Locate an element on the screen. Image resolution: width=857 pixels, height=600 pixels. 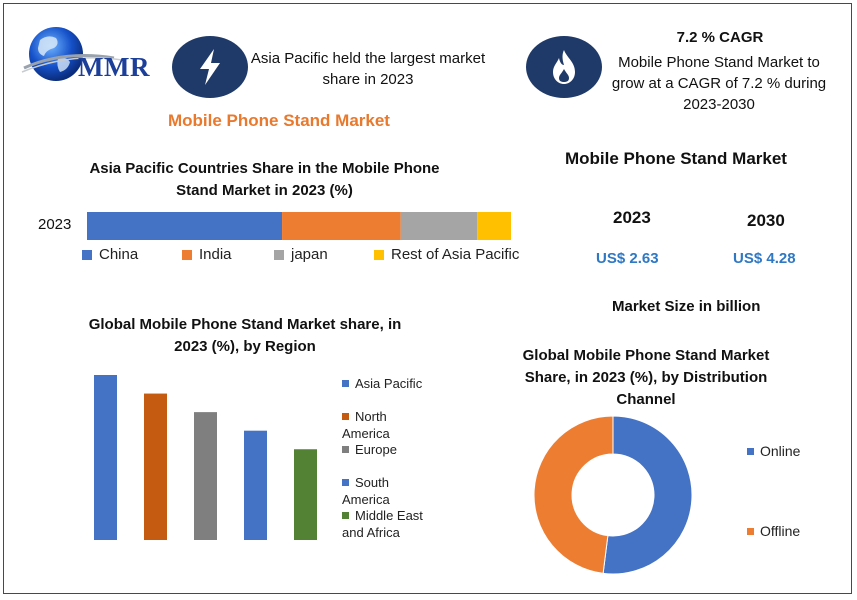
legend-label-japan: japan is located at coordinates (309, 254).